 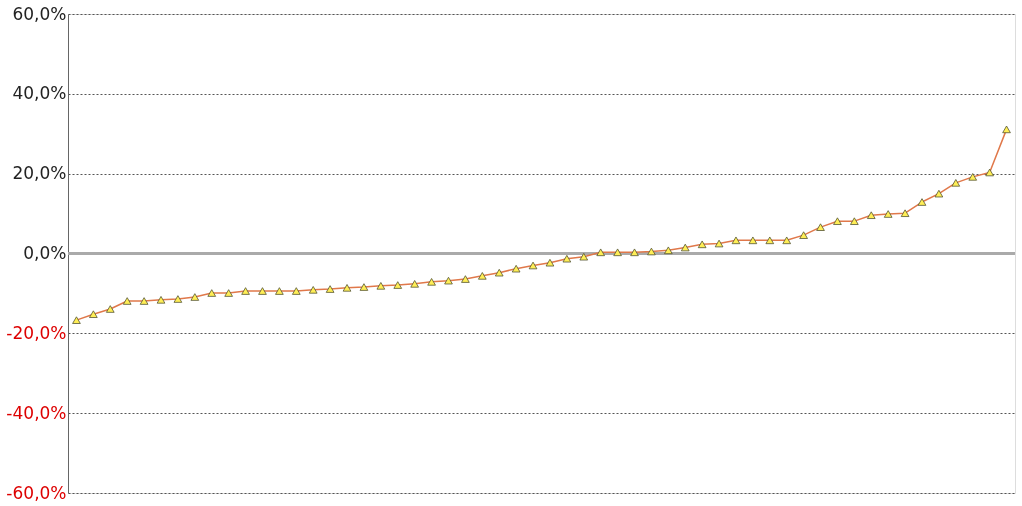 I want to click on y-tick-label: -20,0%, so click(x=36, y=332).